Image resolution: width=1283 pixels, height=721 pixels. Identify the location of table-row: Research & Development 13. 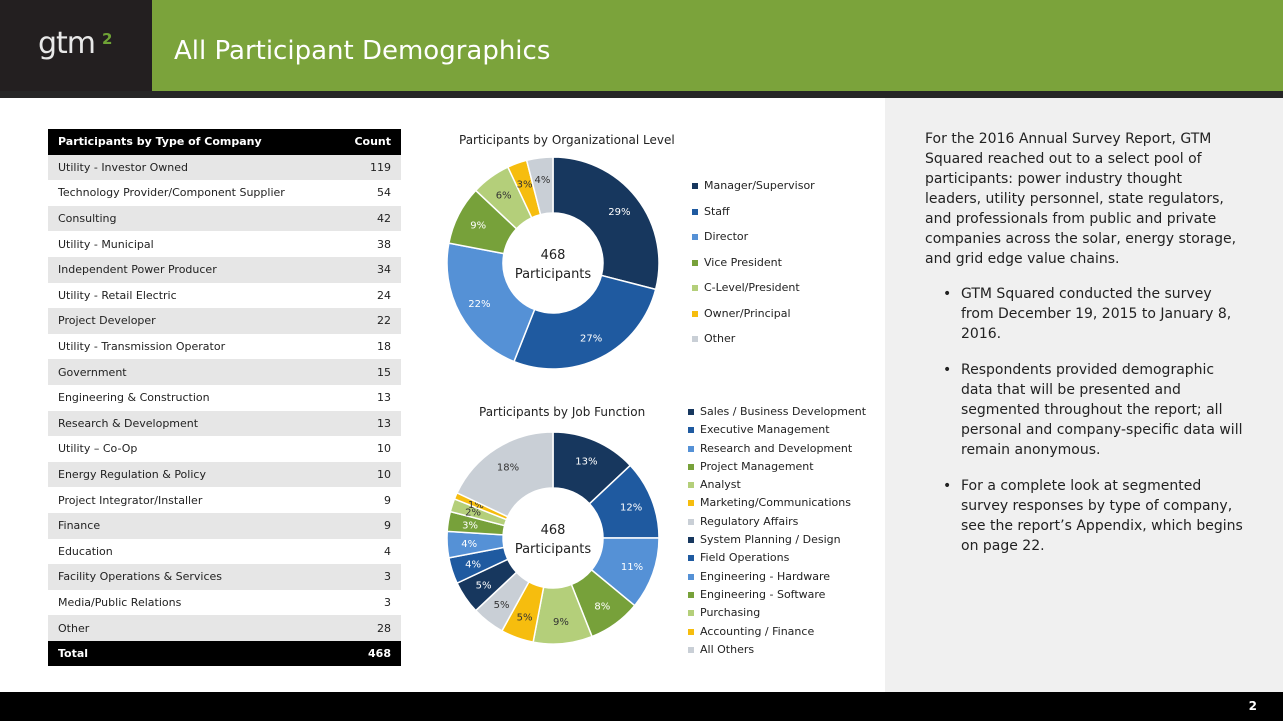
(224, 423).